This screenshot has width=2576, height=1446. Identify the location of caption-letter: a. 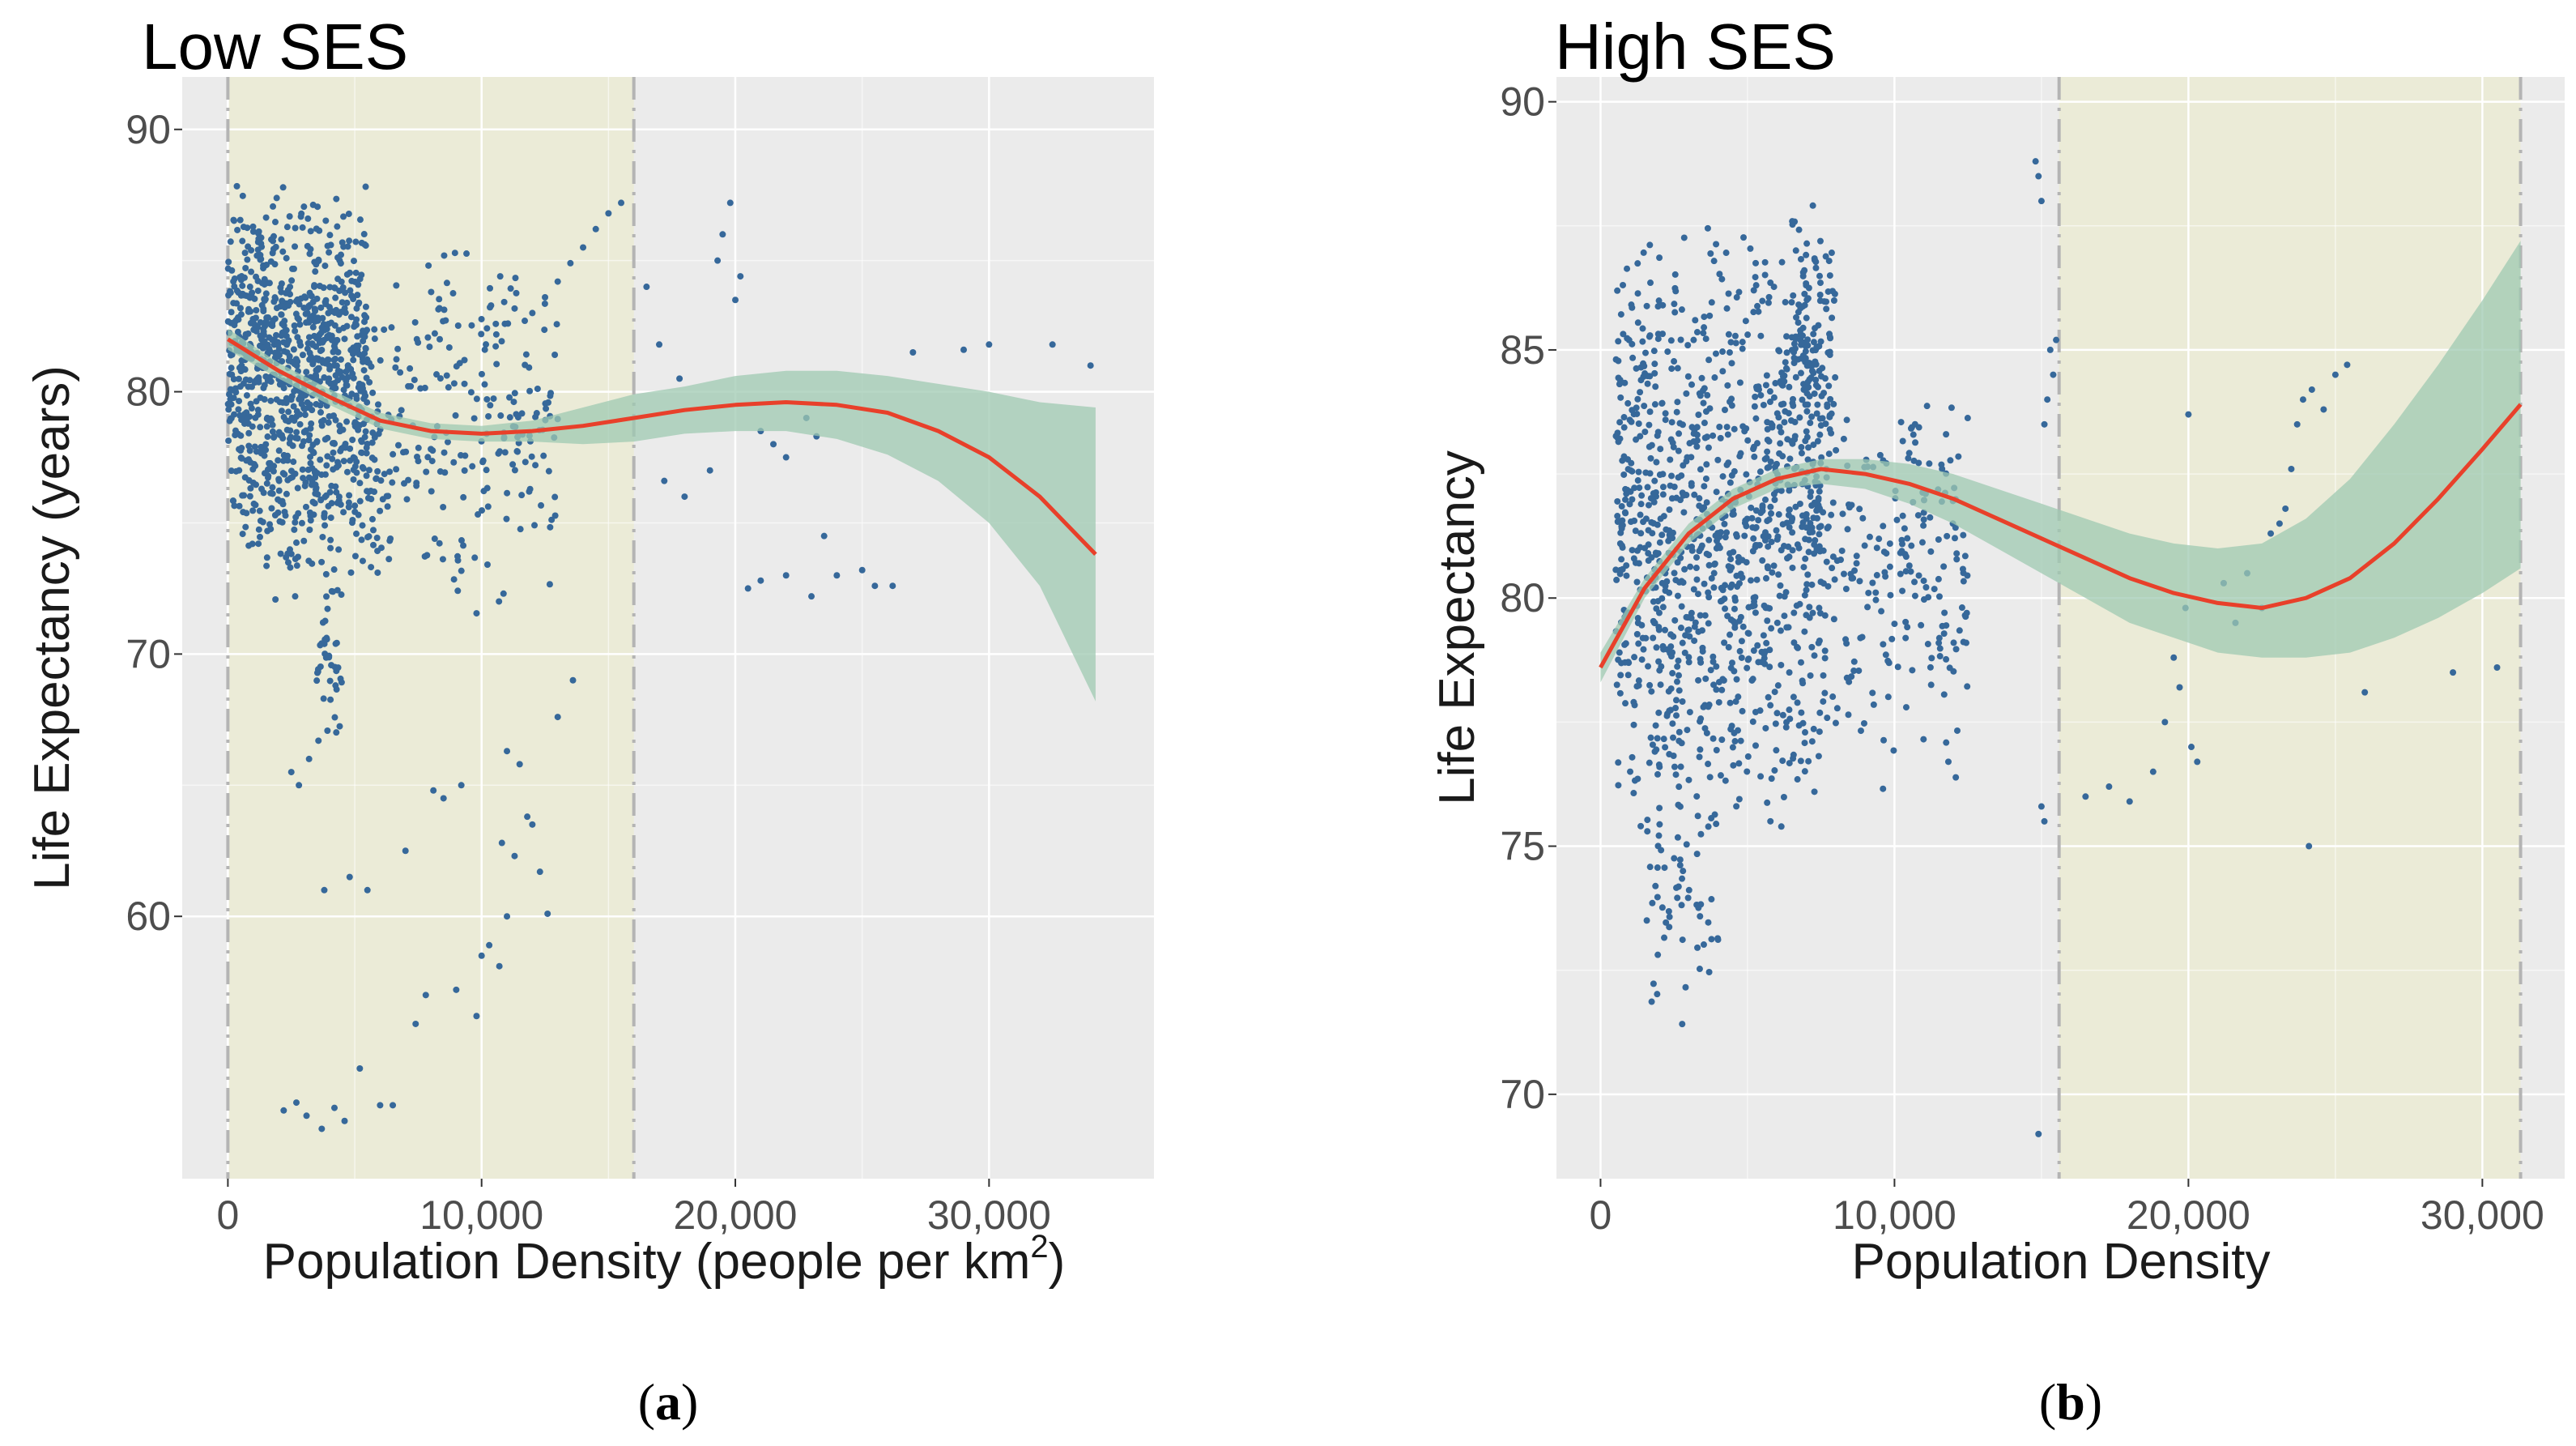
(668, 1402).